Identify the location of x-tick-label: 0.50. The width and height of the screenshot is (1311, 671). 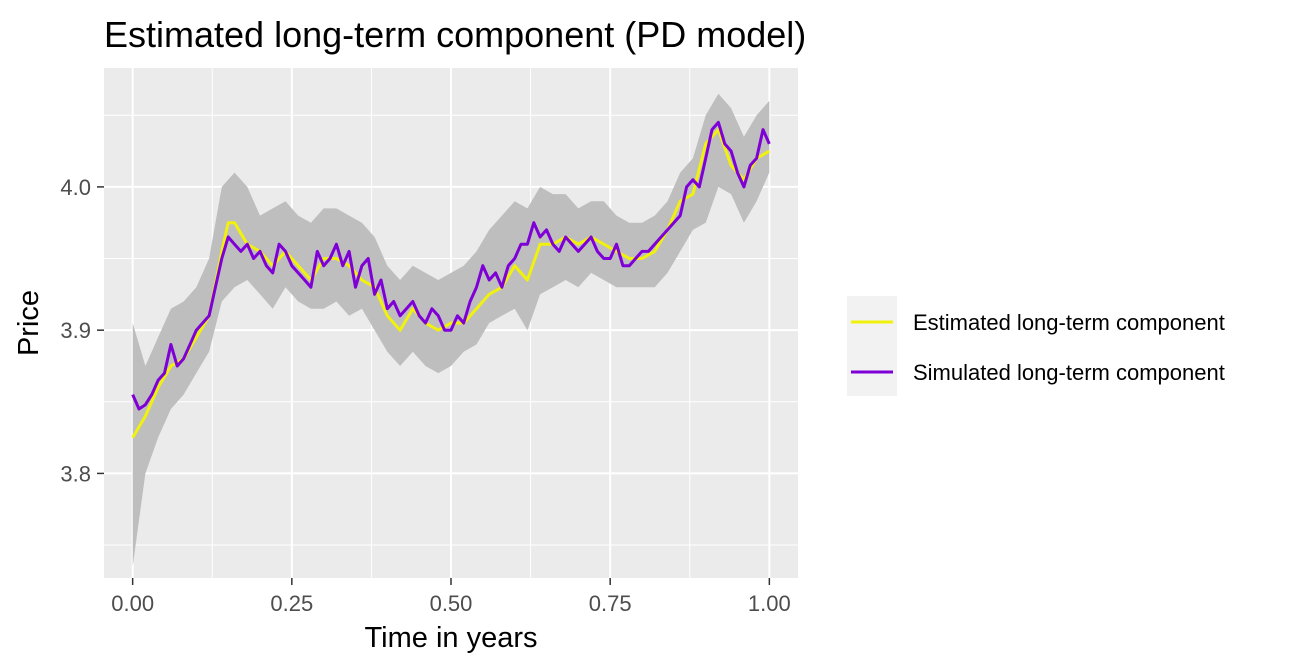
(451, 603).